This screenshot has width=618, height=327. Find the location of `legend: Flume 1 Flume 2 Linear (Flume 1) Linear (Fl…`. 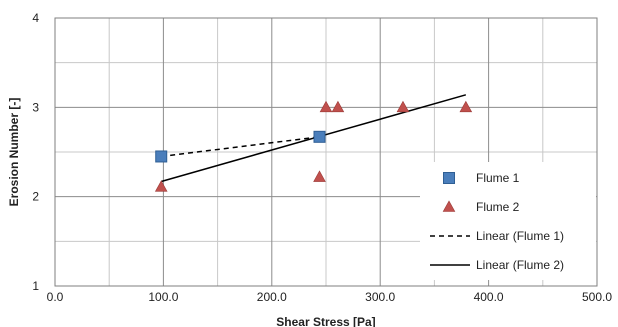

legend: Flume 1 Flume 2 Linear (Flume 1) Linear (Fl… is located at coordinates (508, 221).